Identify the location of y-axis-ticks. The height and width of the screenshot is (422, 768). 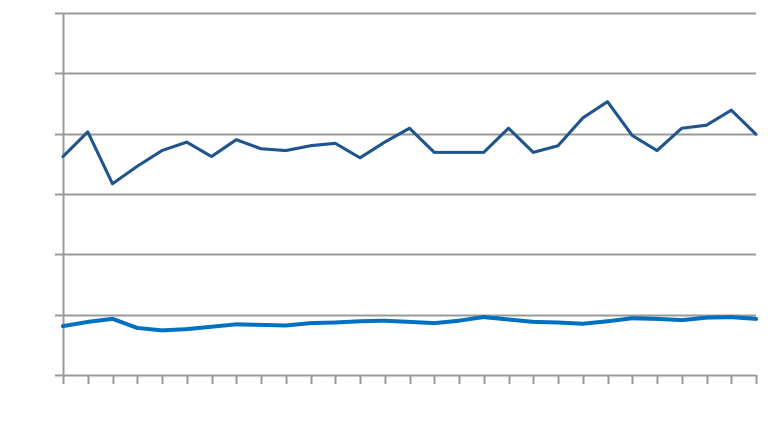
(59, 194).